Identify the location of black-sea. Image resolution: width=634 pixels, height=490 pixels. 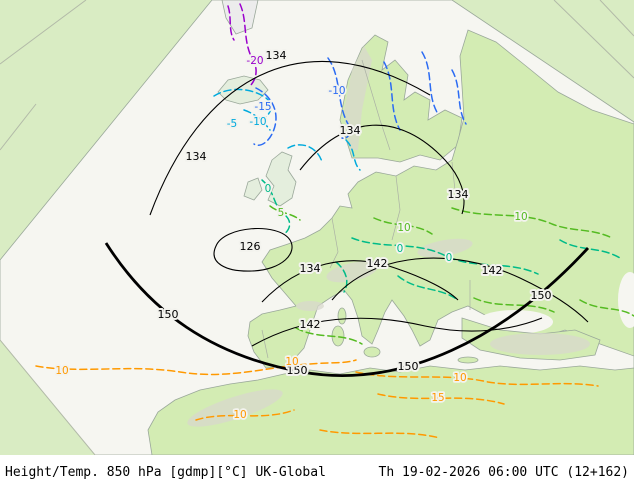
(515, 322).